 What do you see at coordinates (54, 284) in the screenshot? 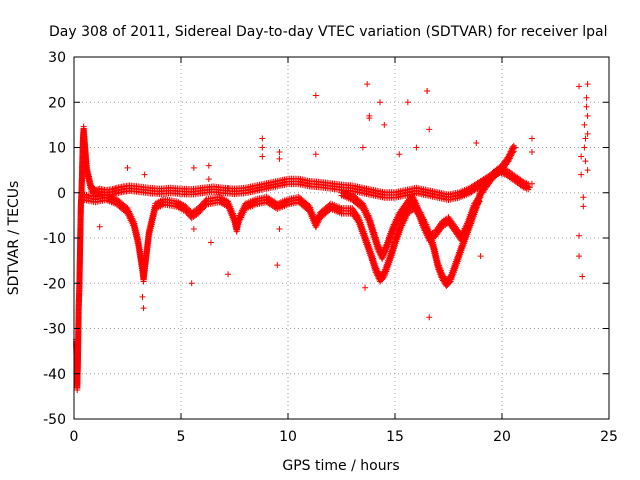
I see `y-tick-label: -20` at bounding box center [54, 284].